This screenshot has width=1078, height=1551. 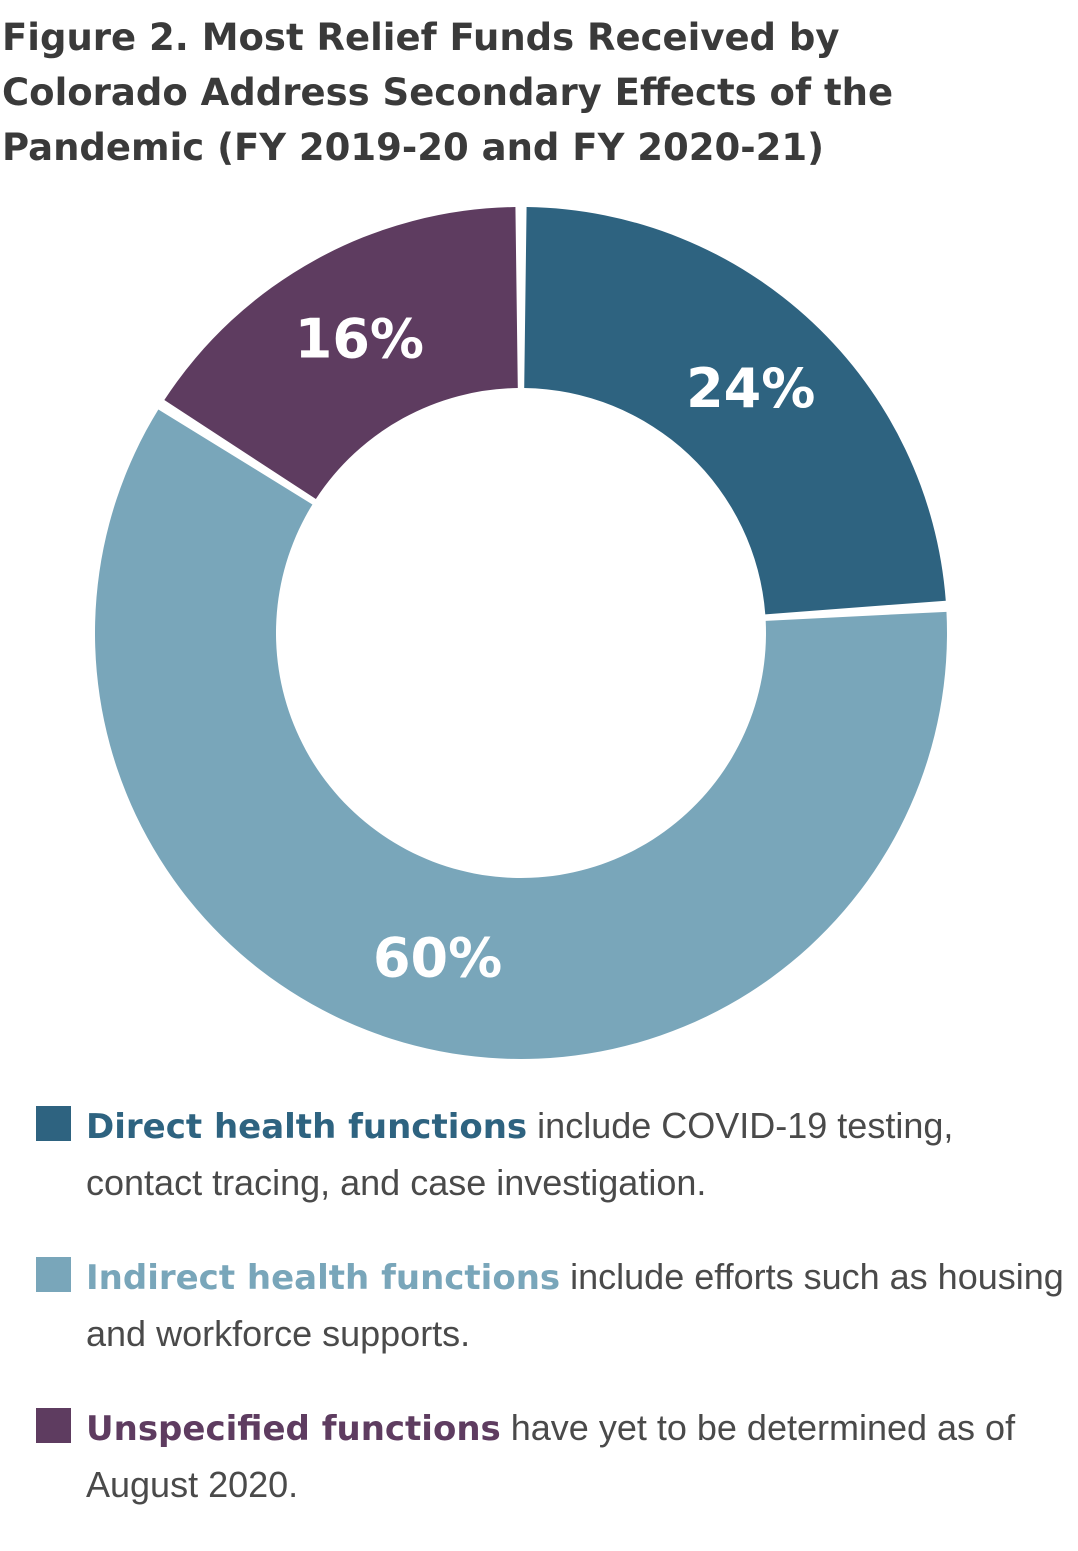 I want to click on data-label-direct: 24%, so click(x=750, y=388).